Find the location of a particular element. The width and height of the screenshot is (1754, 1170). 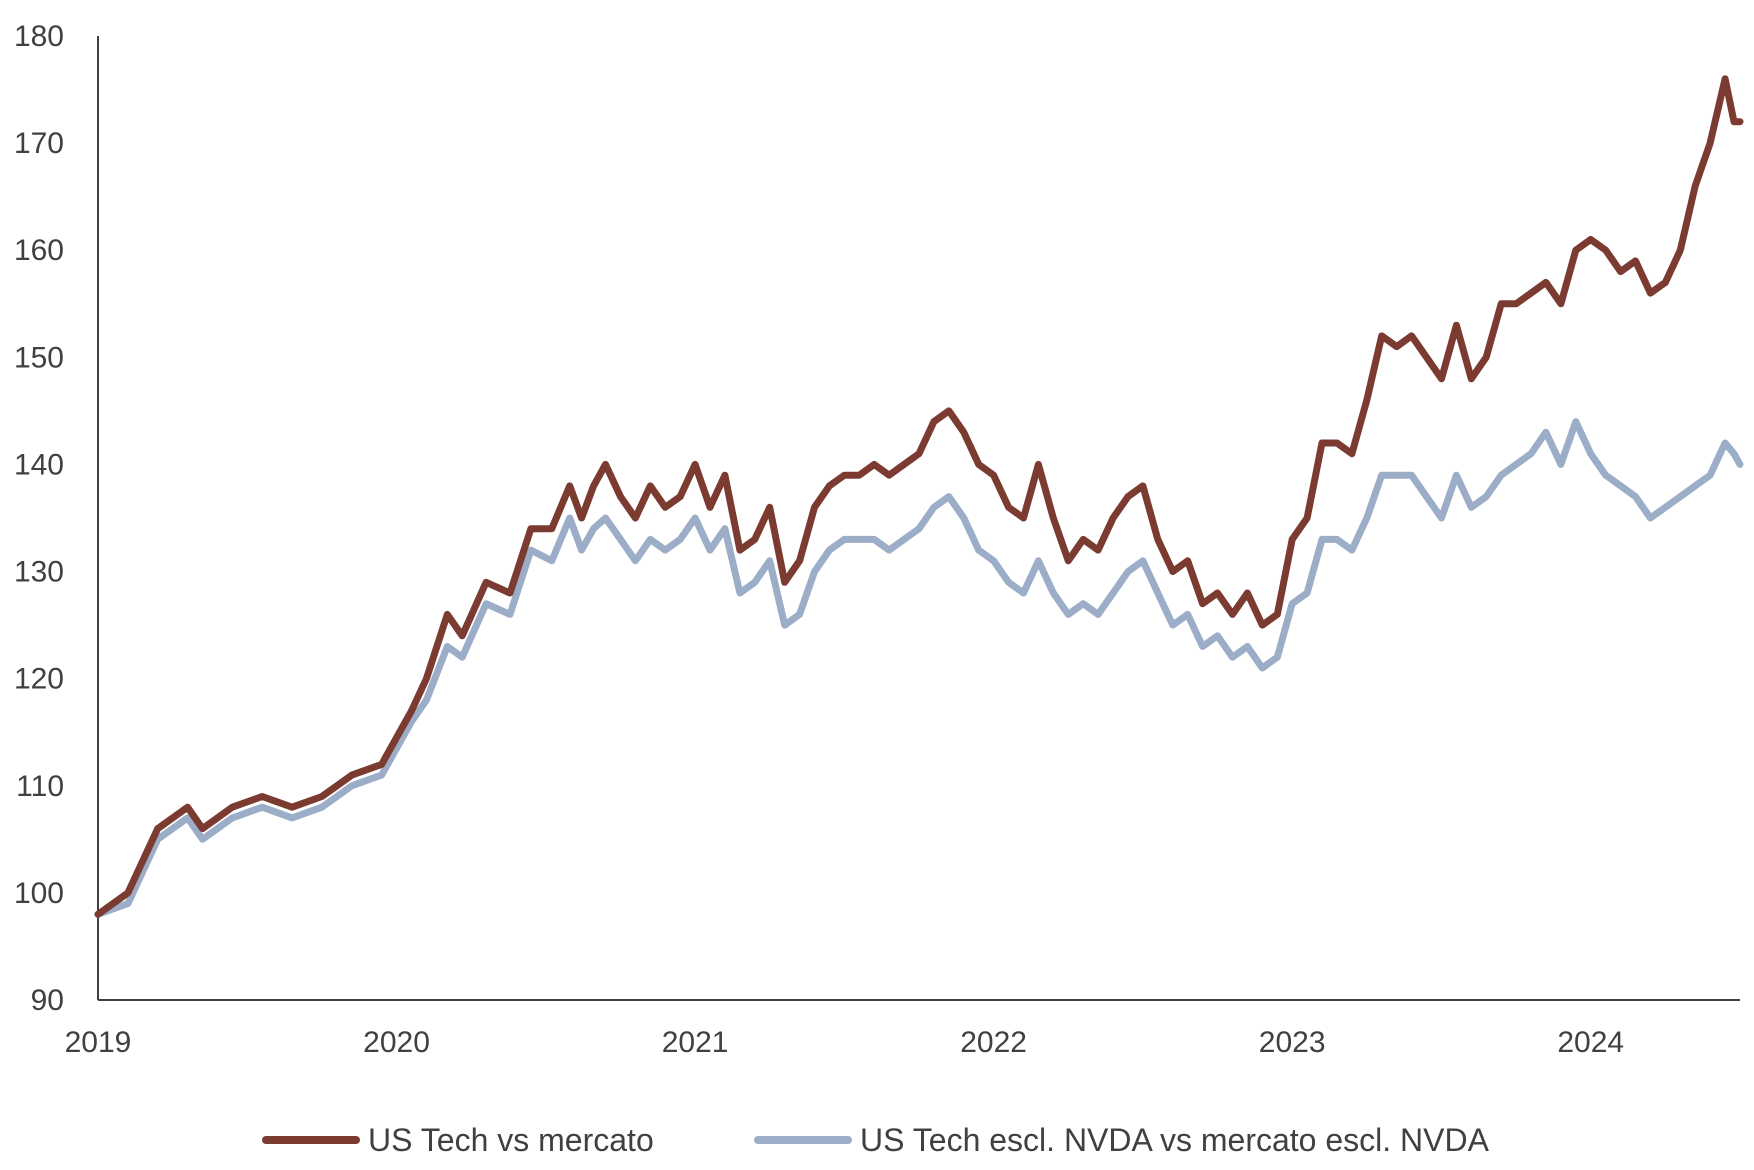

legend-label-us-tech: US Tech vs mercato is located at coordinates (511, 1140).